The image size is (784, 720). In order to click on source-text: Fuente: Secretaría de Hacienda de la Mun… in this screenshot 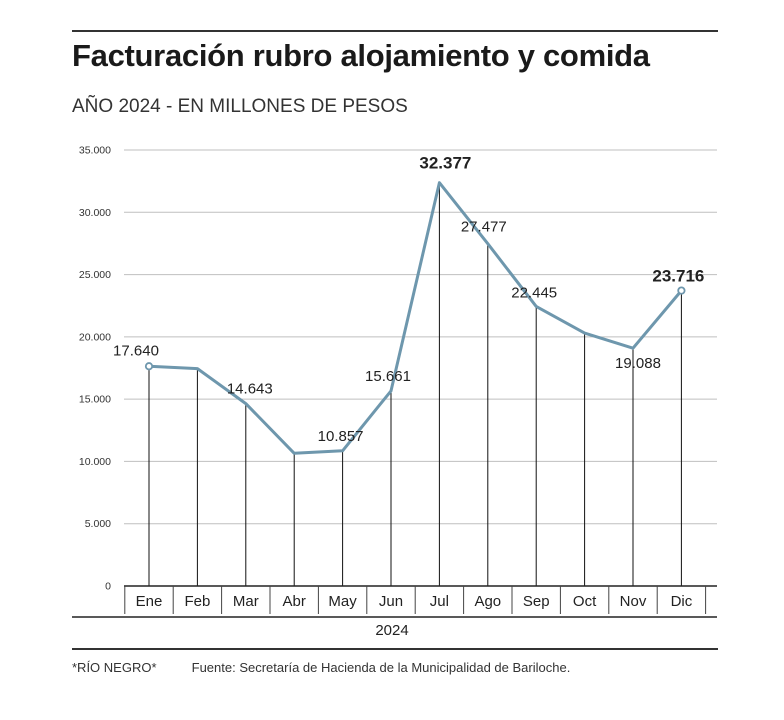, I will do `click(381, 667)`.